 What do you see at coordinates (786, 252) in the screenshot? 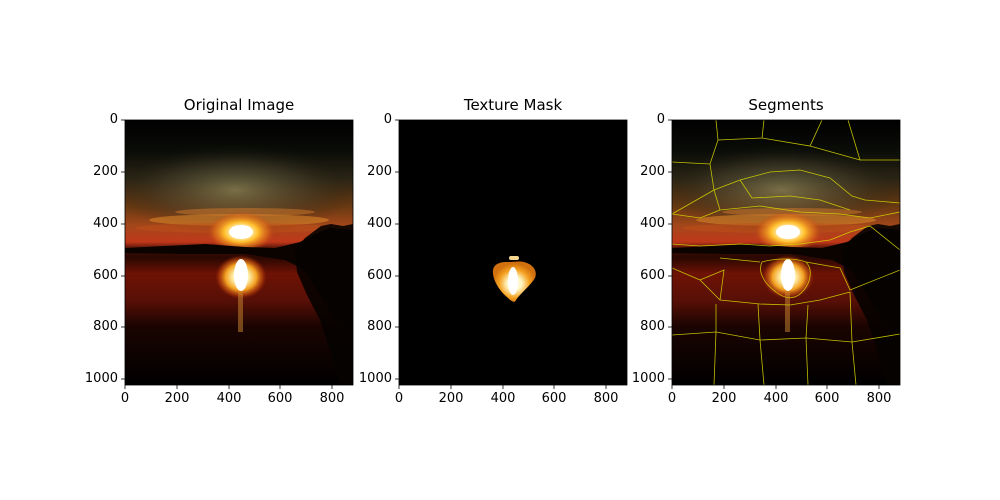
I see `segments-panel` at bounding box center [786, 252].